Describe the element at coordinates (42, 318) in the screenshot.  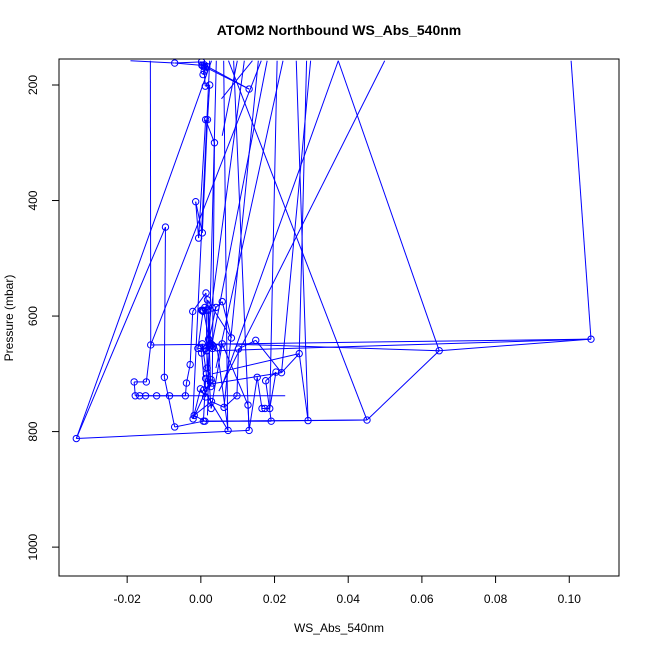
I see `y-axis: 200 400 600 800 1000` at that location.